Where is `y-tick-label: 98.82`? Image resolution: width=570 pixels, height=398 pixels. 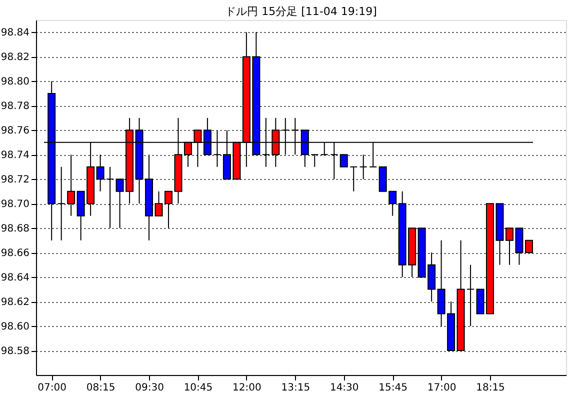
y-tick-label: 98.82 is located at coordinates (15, 58).